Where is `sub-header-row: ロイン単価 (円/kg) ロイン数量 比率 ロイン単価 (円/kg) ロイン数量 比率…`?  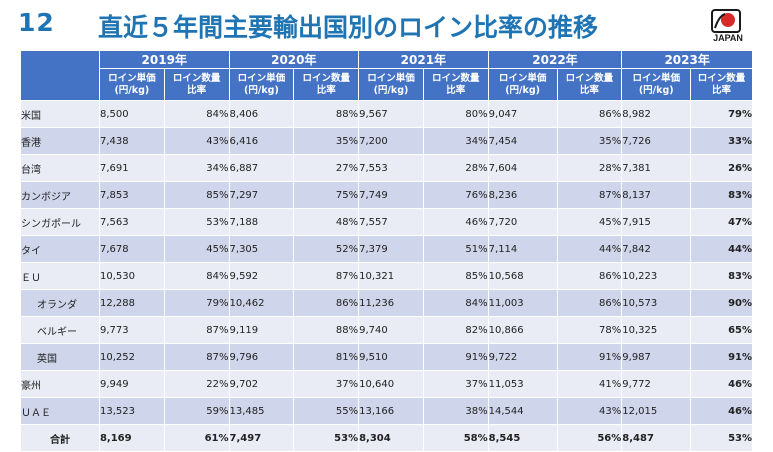 sub-header-row: ロイン単価 (円/kg) ロイン数量 比率 ロイン単価 (円/kg) ロイン数量 比率… is located at coordinates (387, 84).